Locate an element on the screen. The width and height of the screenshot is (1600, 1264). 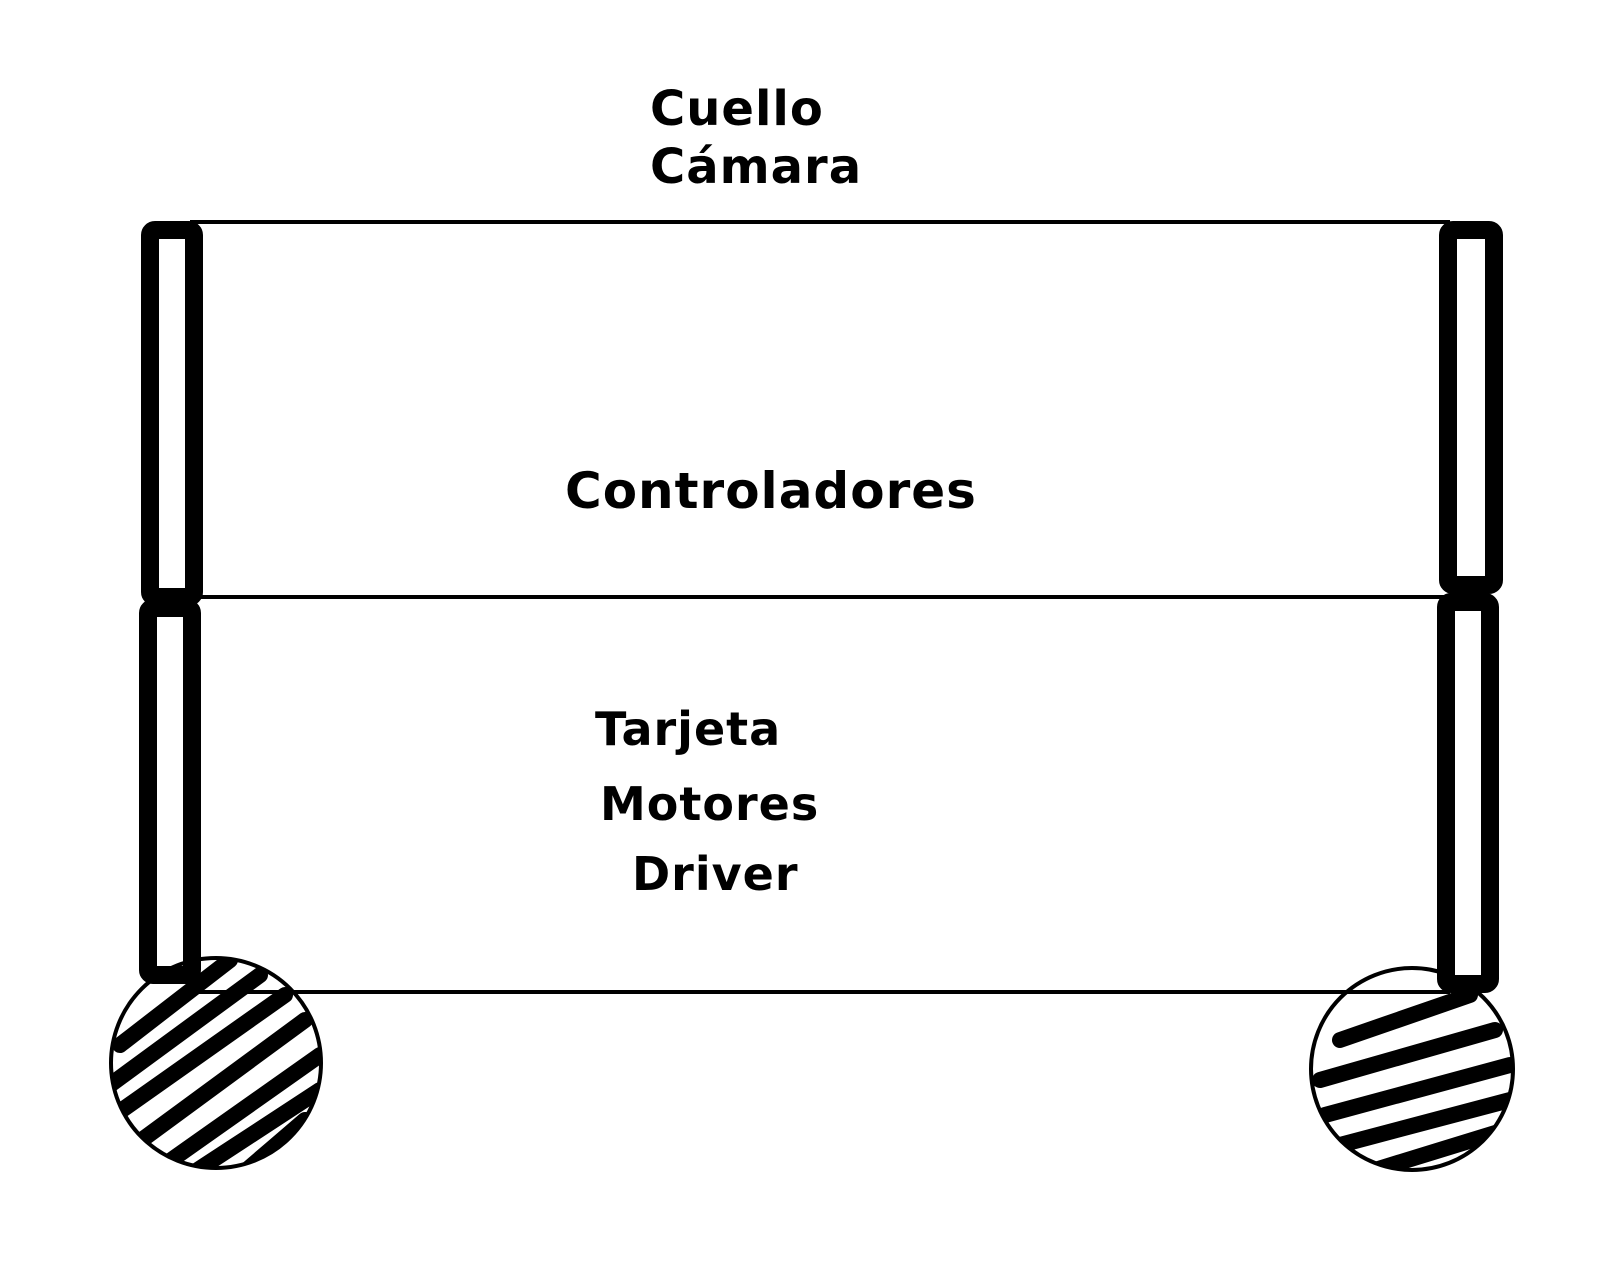
left-lower-post is located at coordinates (170, 791).